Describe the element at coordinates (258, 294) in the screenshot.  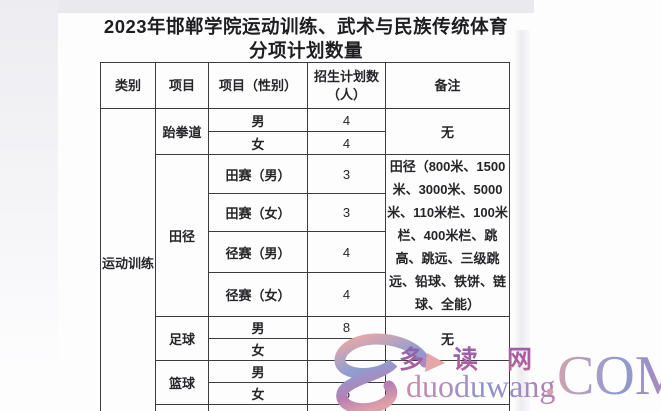
I see `gender-cell: 径赛（女）` at that location.